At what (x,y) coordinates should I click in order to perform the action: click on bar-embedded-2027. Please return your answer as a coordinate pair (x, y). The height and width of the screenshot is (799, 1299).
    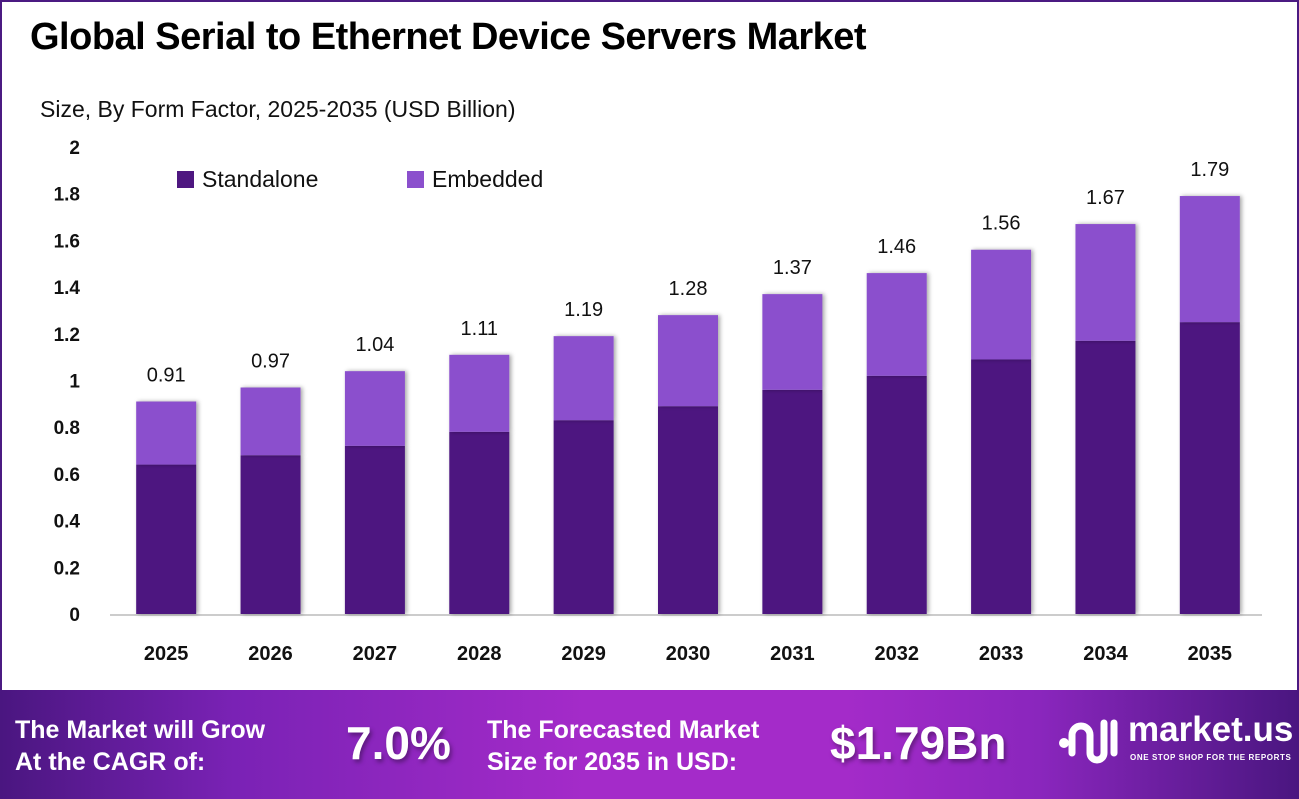
    Looking at the image, I should click on (374, 408).